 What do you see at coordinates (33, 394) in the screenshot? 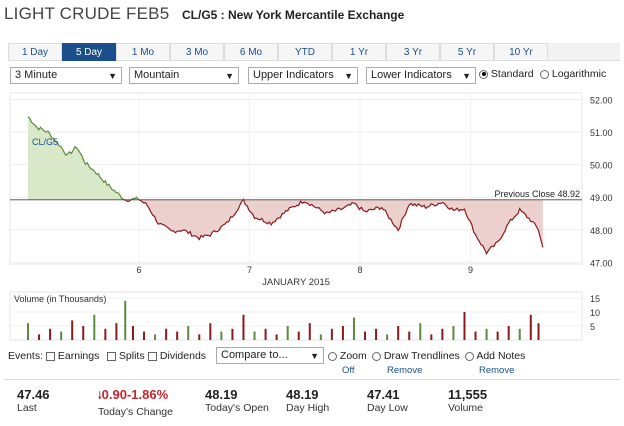
I see `stat-last-value: 47.46` at bounding box center [33, 394].